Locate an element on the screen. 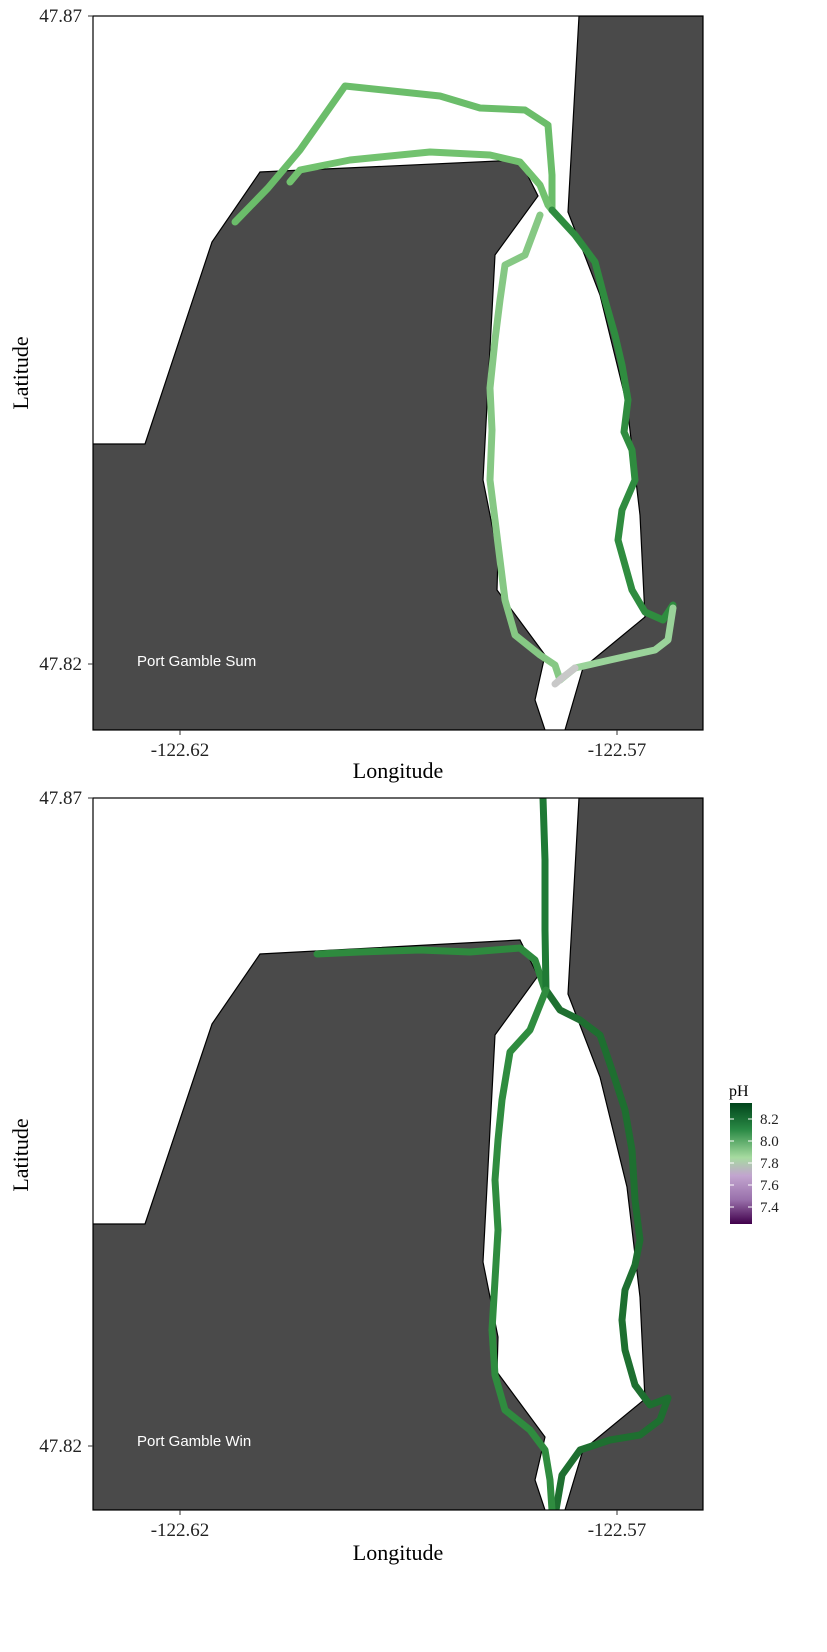 The height and width of the screenshot is (1652, 827). legend-tick-label: 8.2 is located at coordinates (769, 1120).